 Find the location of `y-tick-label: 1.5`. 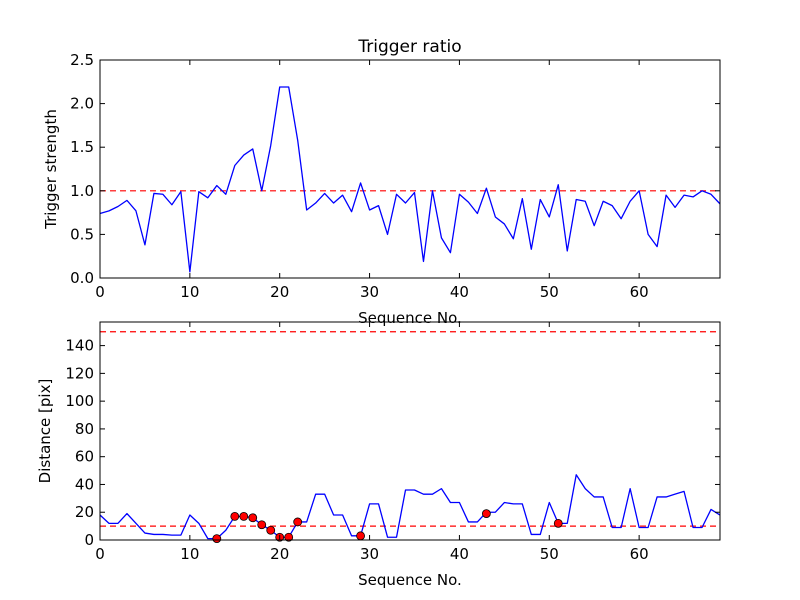

y-tick-label: 1.5 is located at coordinates (82, 147).